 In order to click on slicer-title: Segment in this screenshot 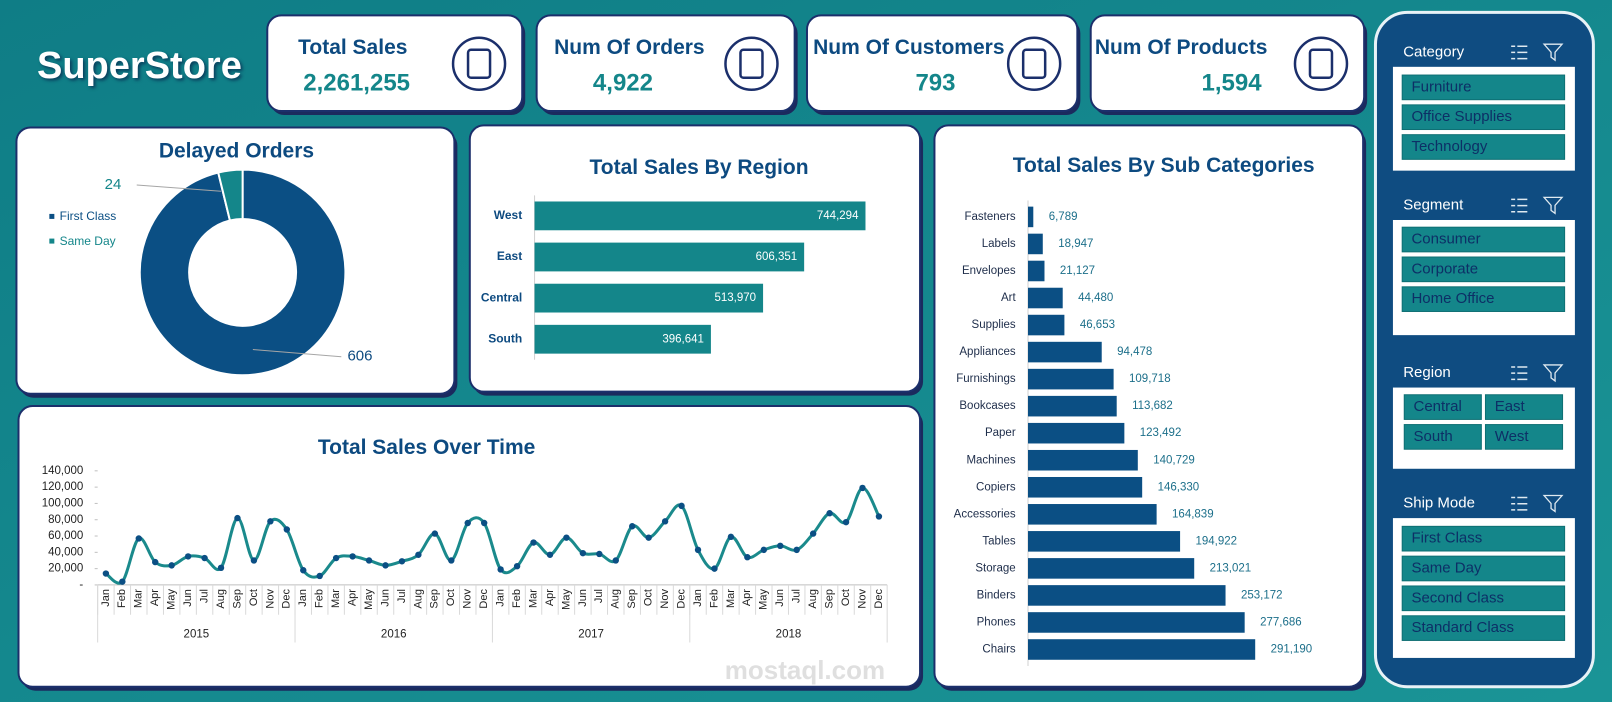, I will do `click(1433, 205)`.